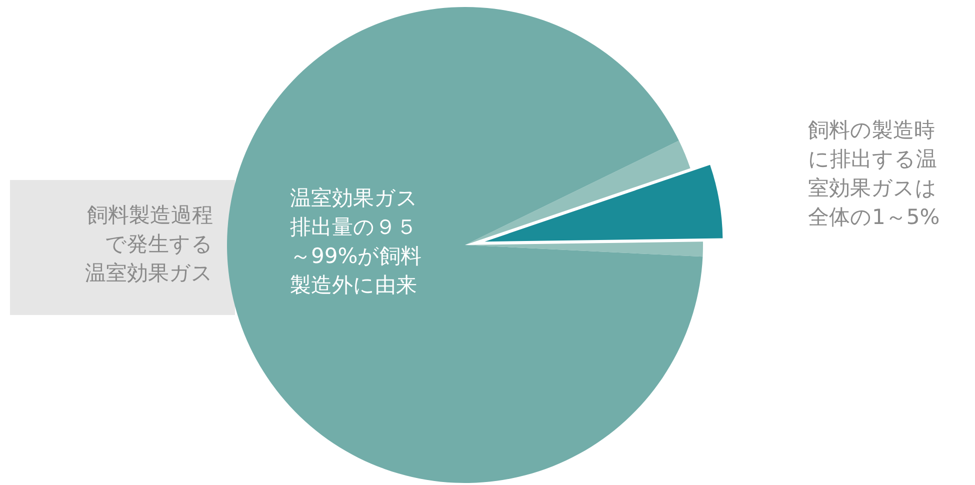  Describe the element at coordinates (149, 244) in the screenshot. I see `text: 飼料製造過程で発生する温室効果ガス` at that location.